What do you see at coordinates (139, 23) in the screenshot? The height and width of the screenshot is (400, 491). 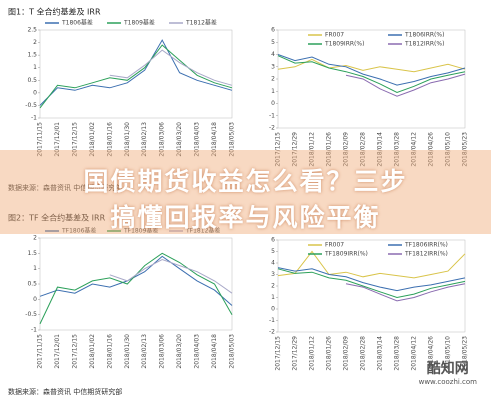 I see `legend-label: T1809基差` at bounding box center [139, 23].